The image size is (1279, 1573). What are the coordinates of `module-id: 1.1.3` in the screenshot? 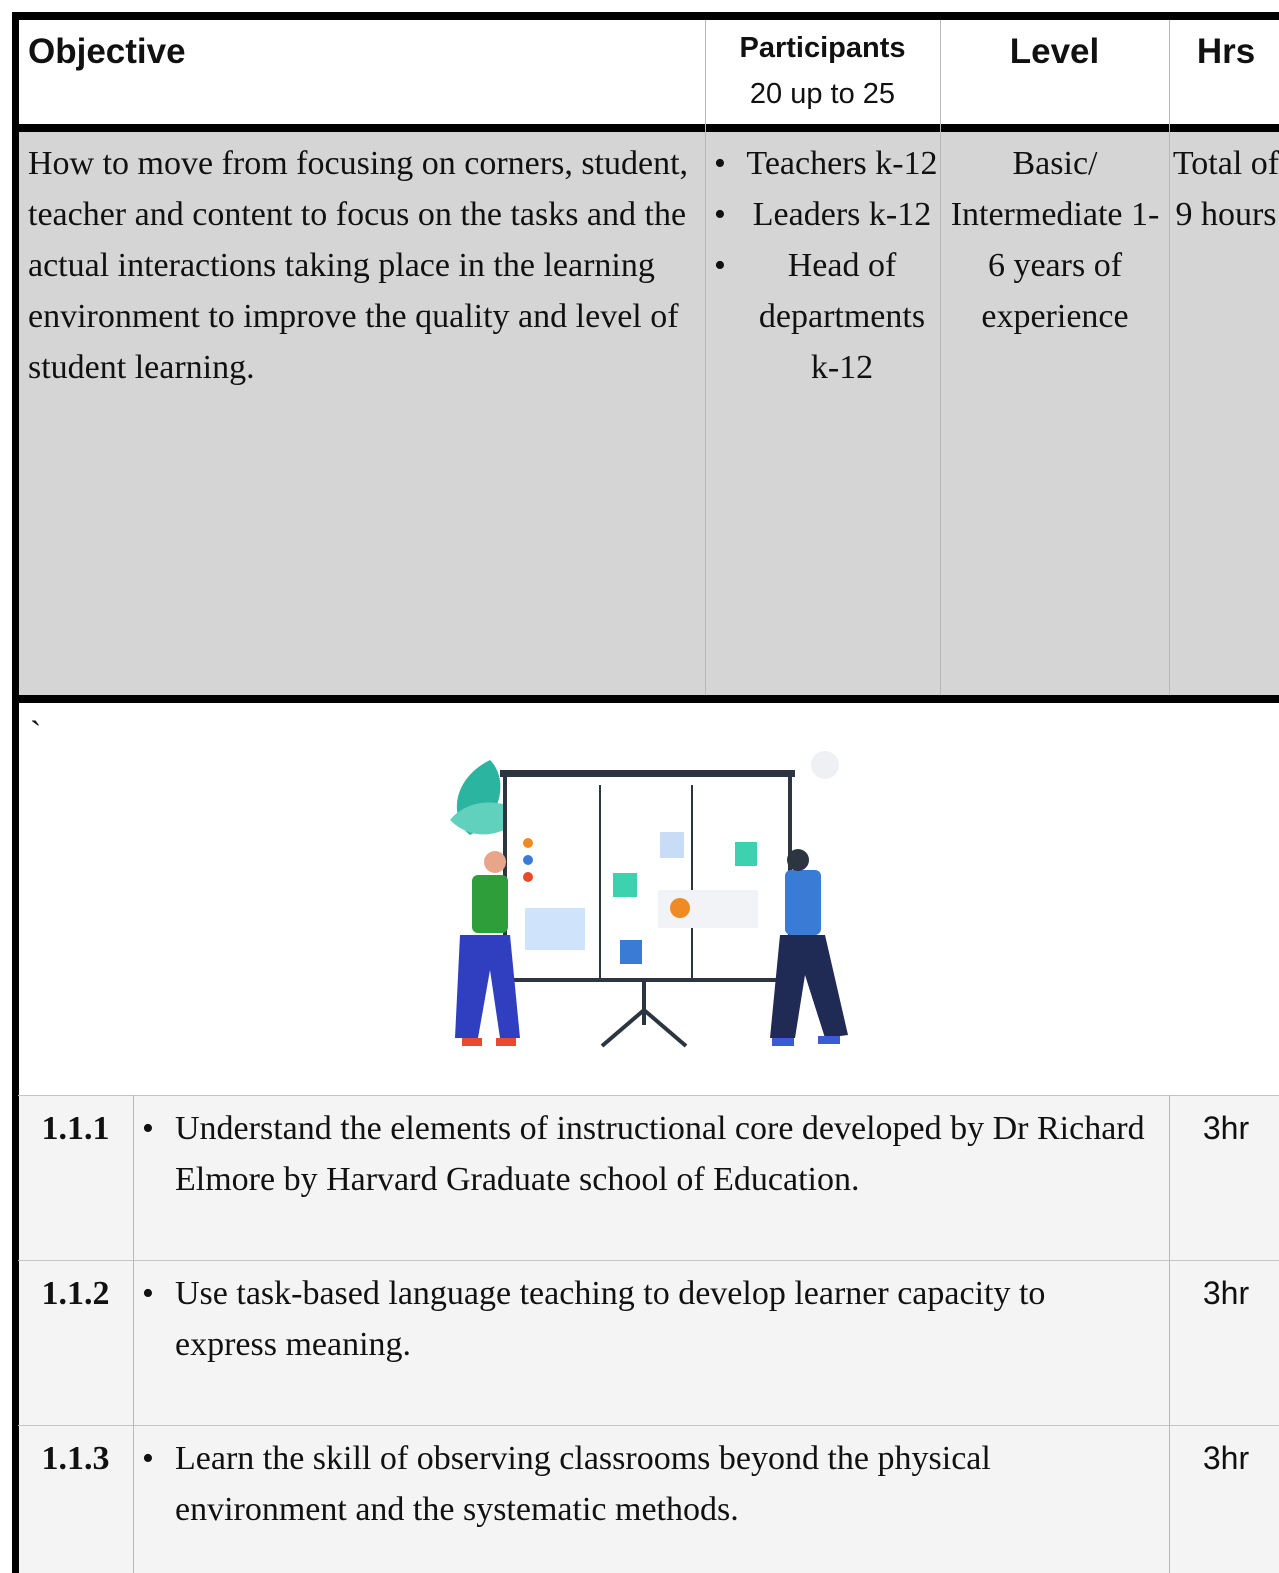 It's located at (75, 1458).